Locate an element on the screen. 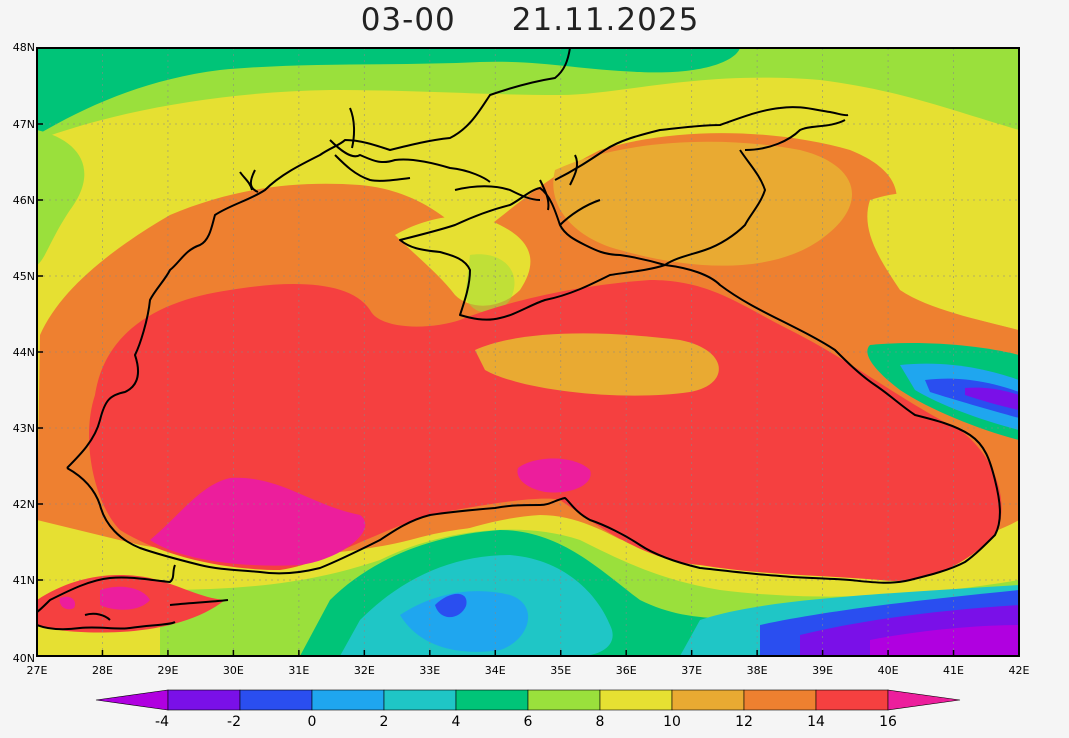 The image size is (1069, 738). colorbar-arrow-high is located at coordinates (924, 700).